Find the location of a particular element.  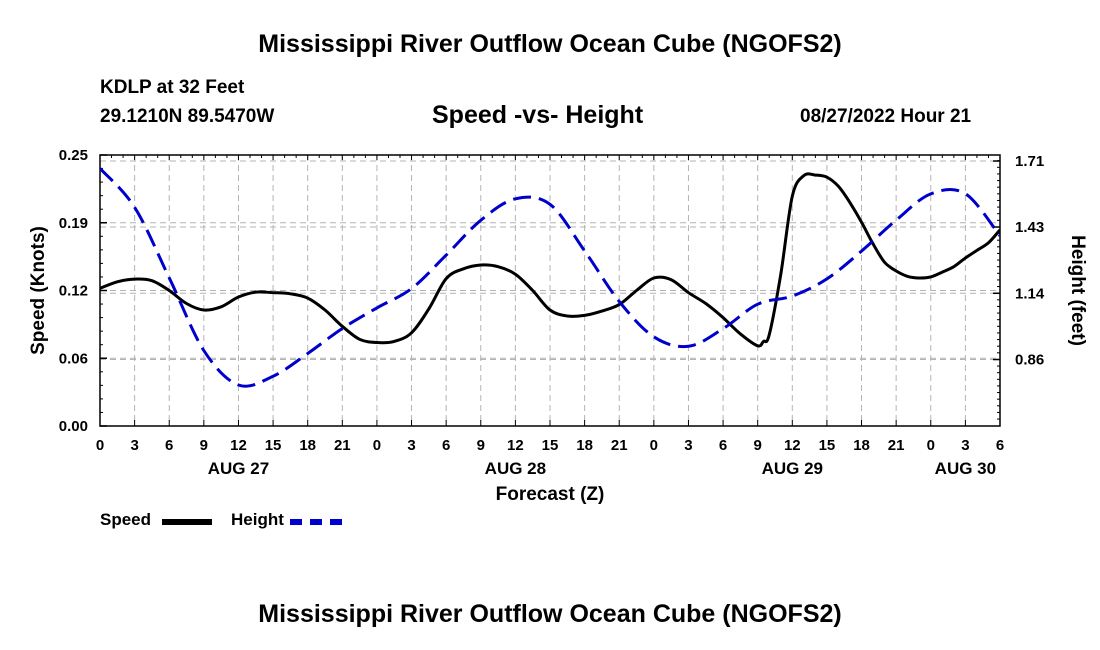

y-left-tick-label: 0.25 is located at coordinates (73, 155).